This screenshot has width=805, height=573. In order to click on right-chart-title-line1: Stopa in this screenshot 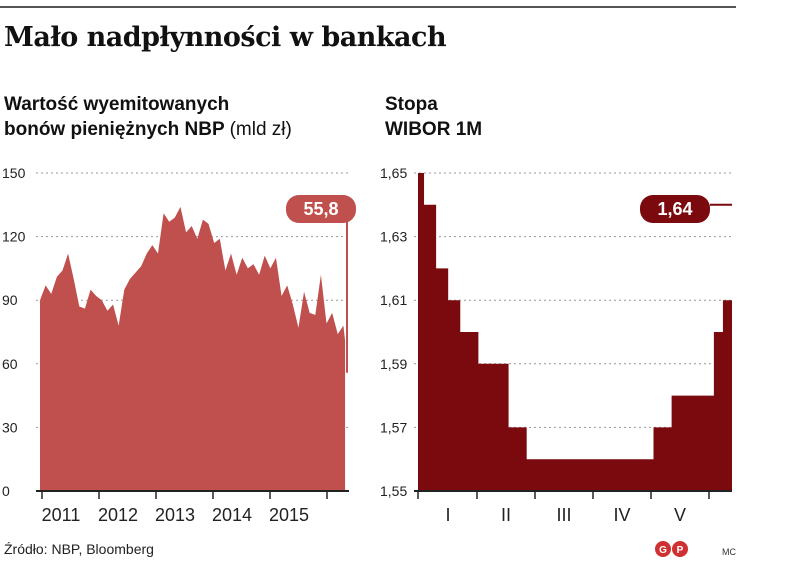, I will do `click(411, 104)`.